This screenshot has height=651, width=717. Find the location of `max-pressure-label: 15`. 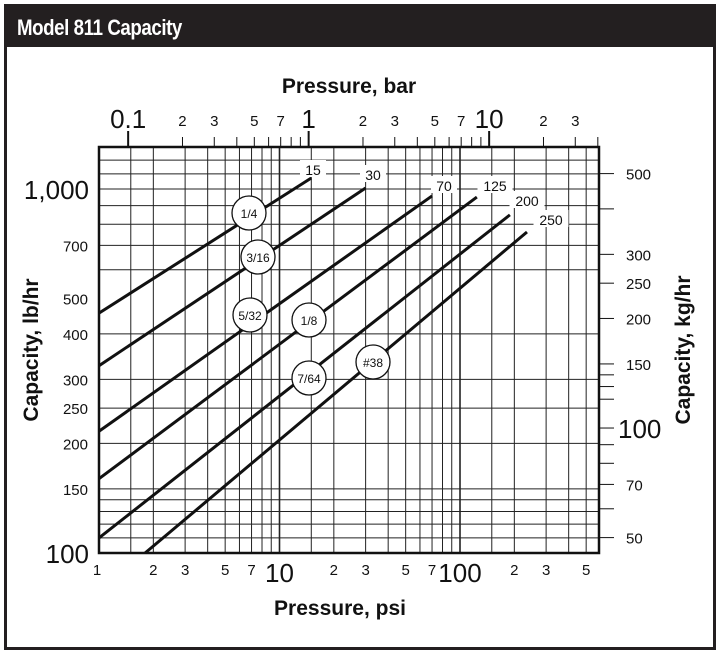

max-pressure-label: 15 is located at coordinates (313, 170).